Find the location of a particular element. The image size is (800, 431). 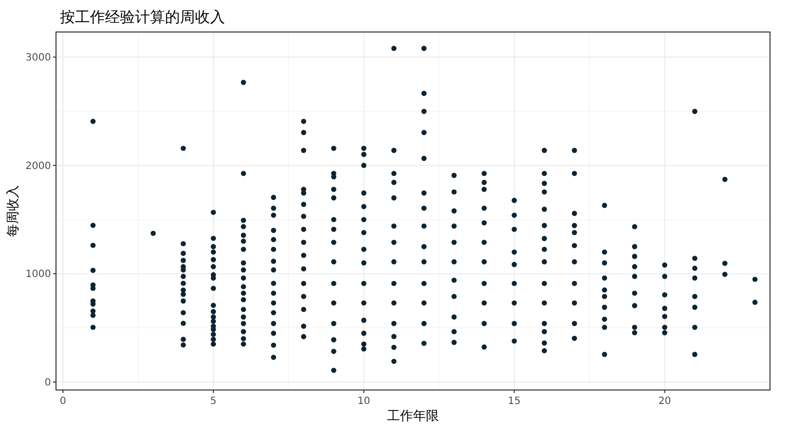

chart-title: 按工作经验计算的周收入 is located at coordinates (142, 17).